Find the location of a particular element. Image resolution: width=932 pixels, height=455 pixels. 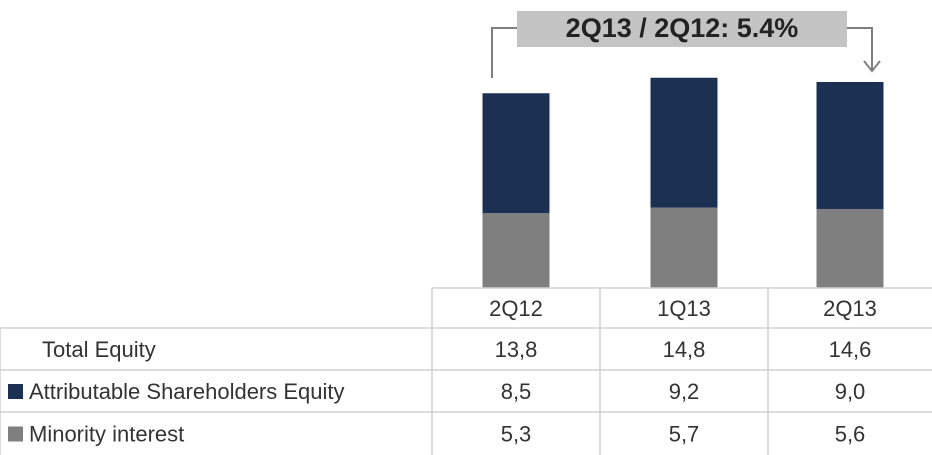

data-label: 14,6 is located at coordinates (850, 349).